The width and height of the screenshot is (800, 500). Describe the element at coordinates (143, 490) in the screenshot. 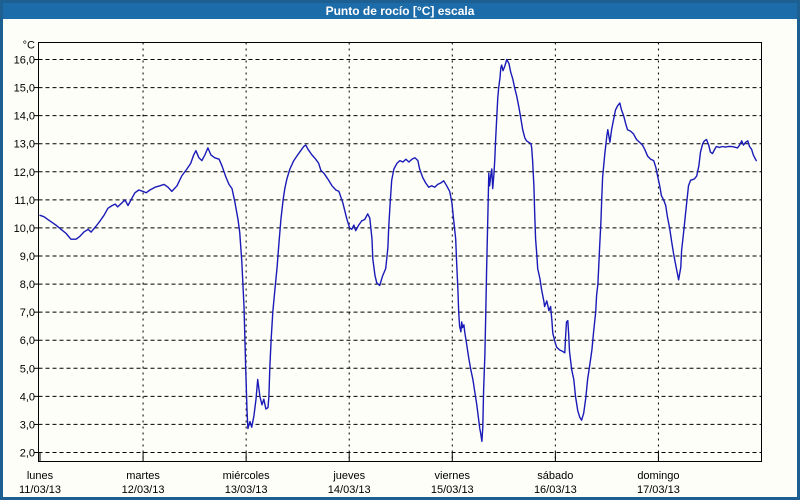

I see `x-day-date-label: 12/03/13` at that location.